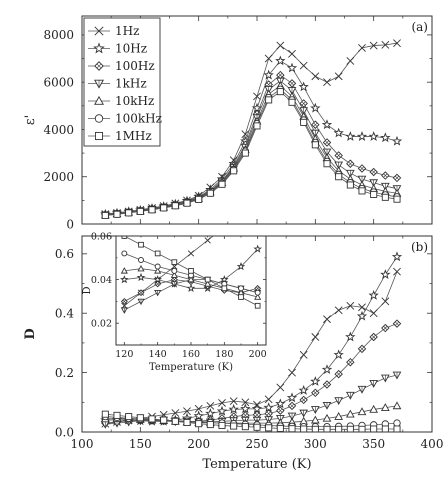 Image resolution: width=444 pixels, height=479 pixels. What do you see at coordinates (432, 444) in the screenshot?
I see `panel-b-x-tick-label: 400` at bounding box center [432, 444].